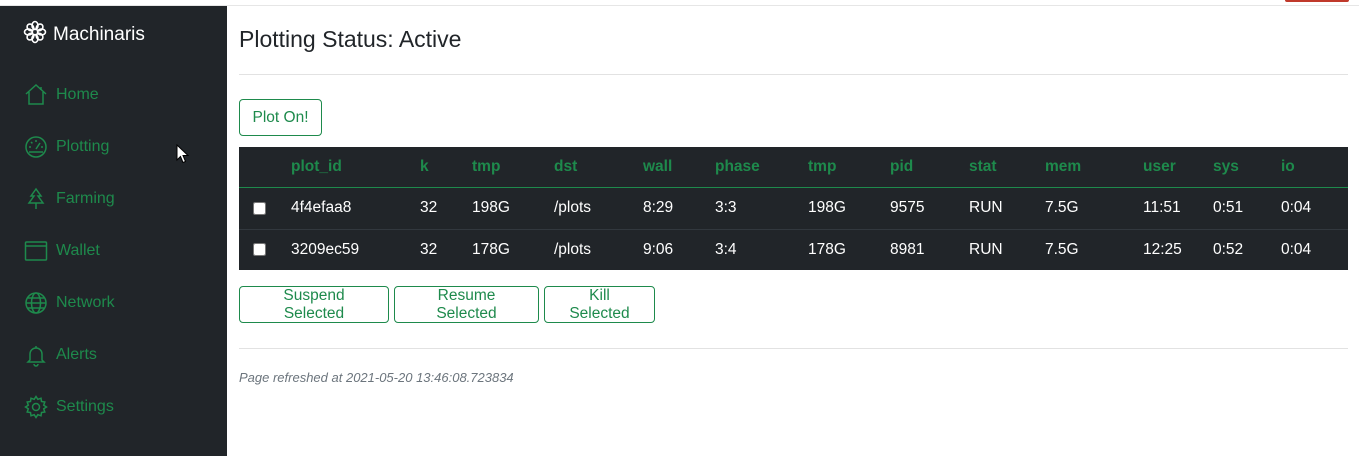 The width and height of the screenshot is (1359, 456). I want to click on top-accent-bar, so click(1317, 1).